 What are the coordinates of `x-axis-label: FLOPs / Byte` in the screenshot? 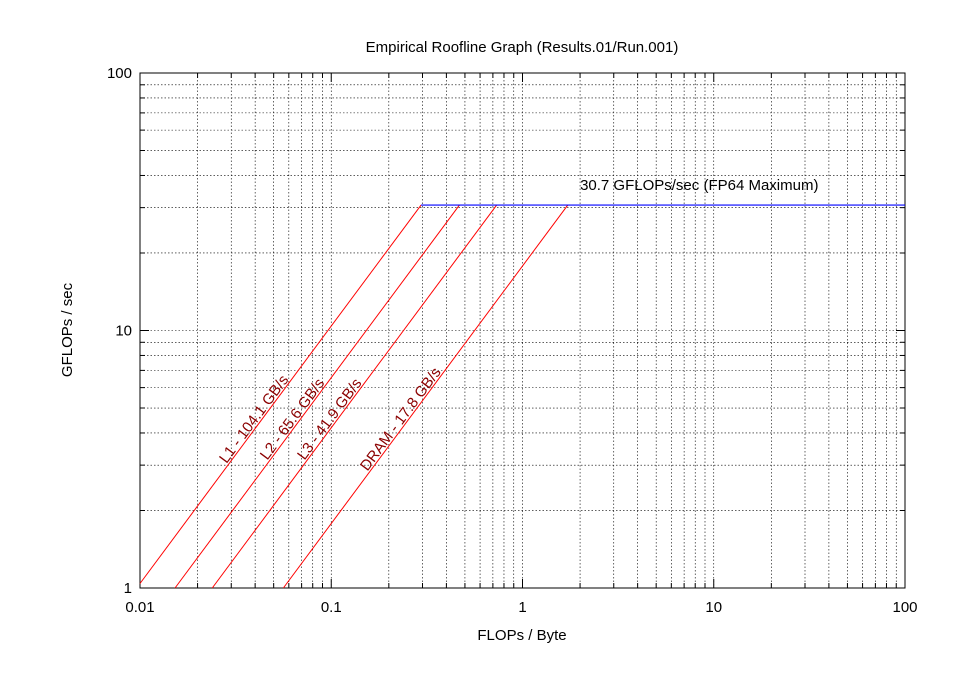 It's located at (521, 635).